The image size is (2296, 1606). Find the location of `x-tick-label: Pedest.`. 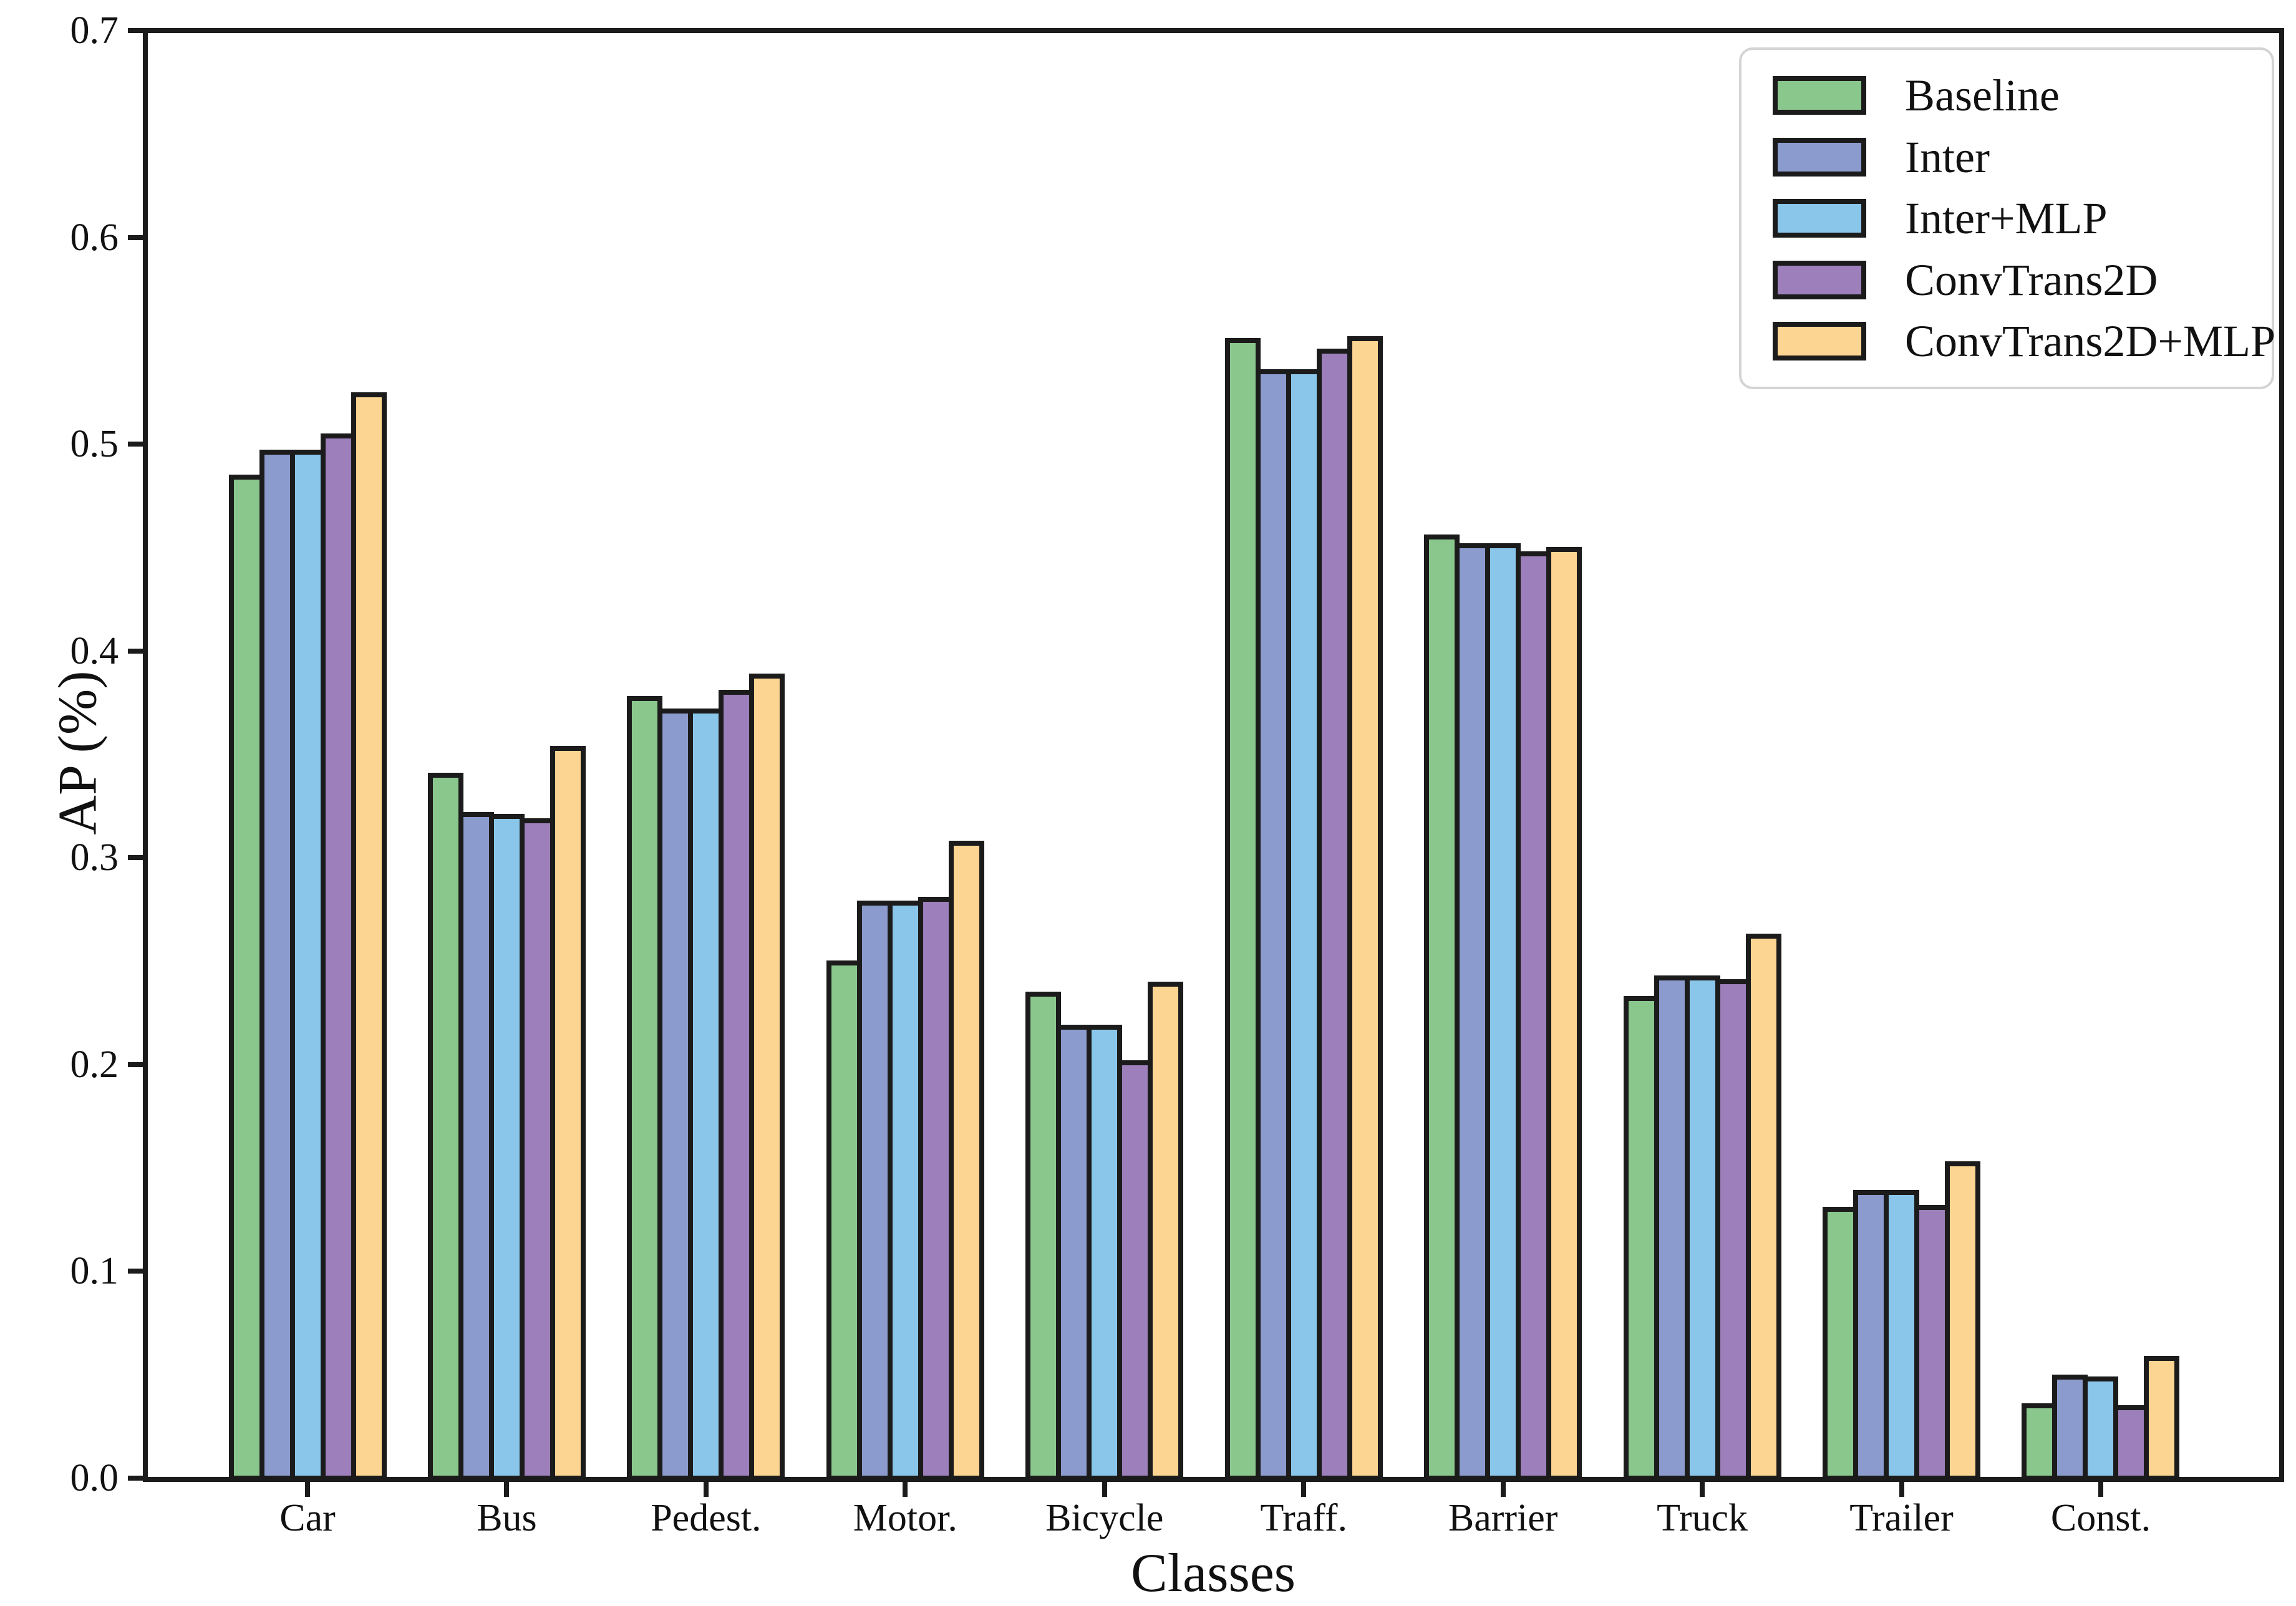

x-tick-label: Pedest. is located at coordinates (707, 1518).